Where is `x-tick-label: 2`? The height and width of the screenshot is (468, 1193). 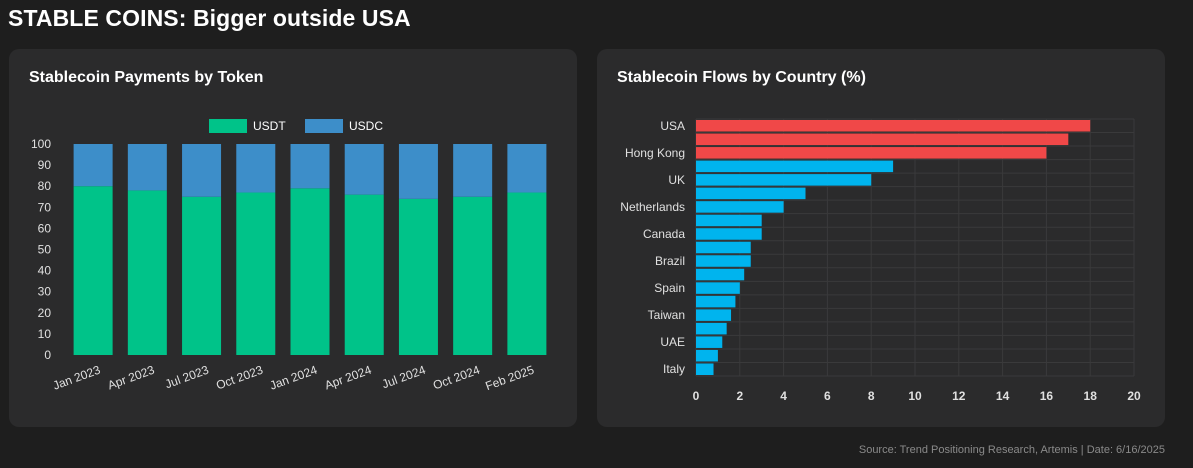 x-tick-label: 2 is located at coordinates (739, 396).